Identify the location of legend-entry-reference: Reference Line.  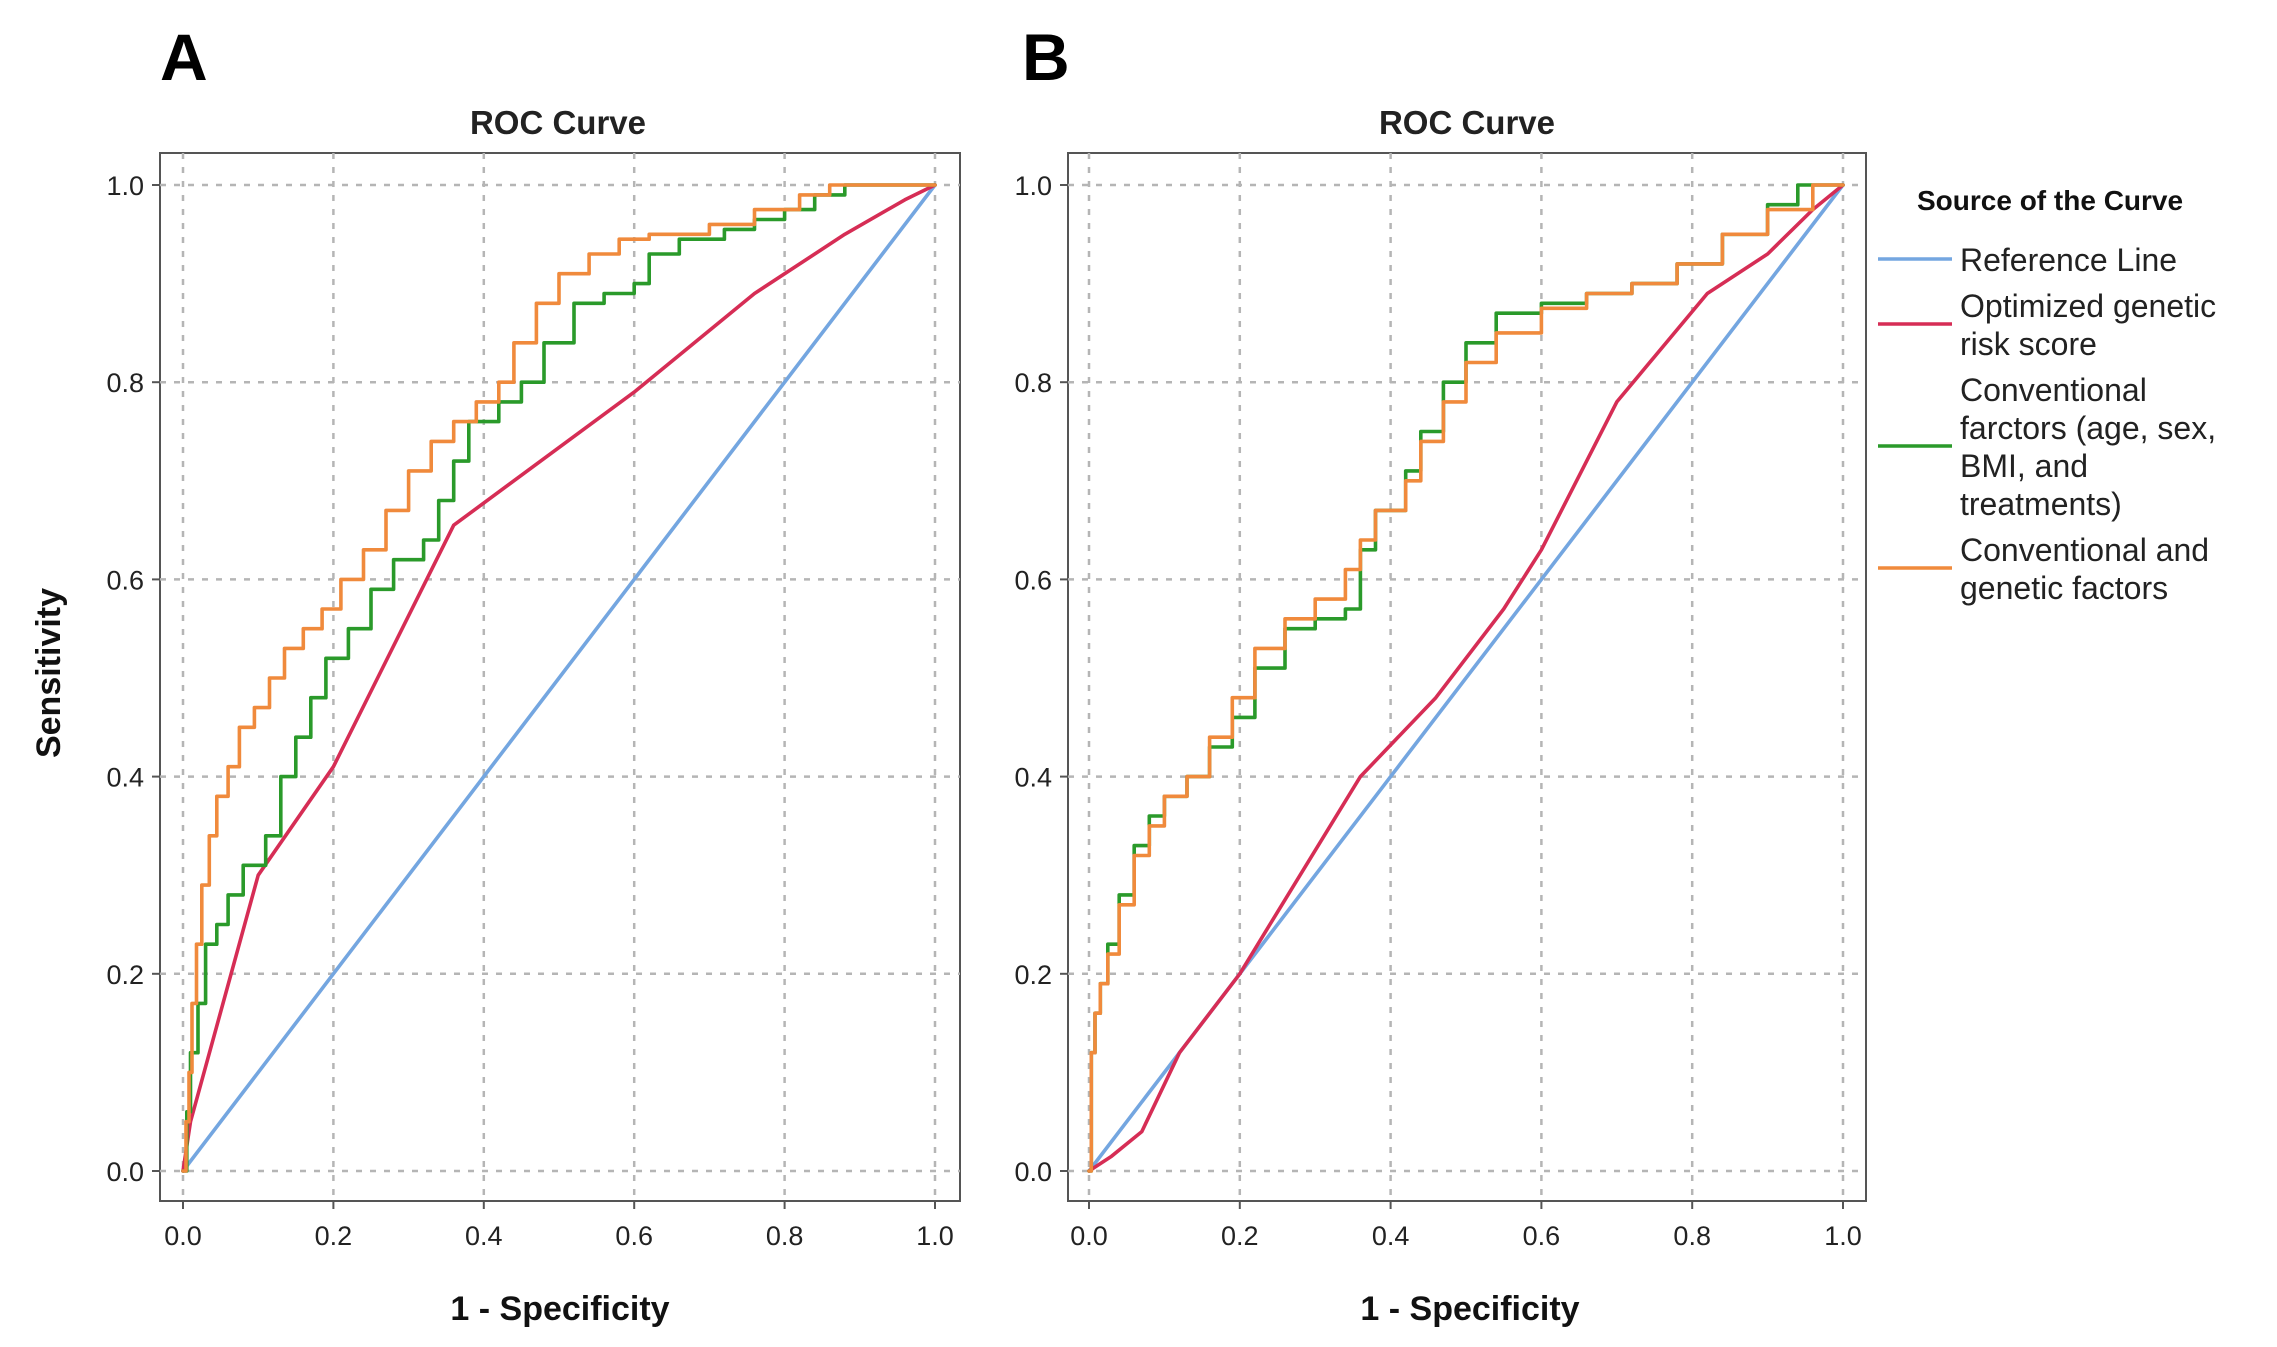
(2027, 260).